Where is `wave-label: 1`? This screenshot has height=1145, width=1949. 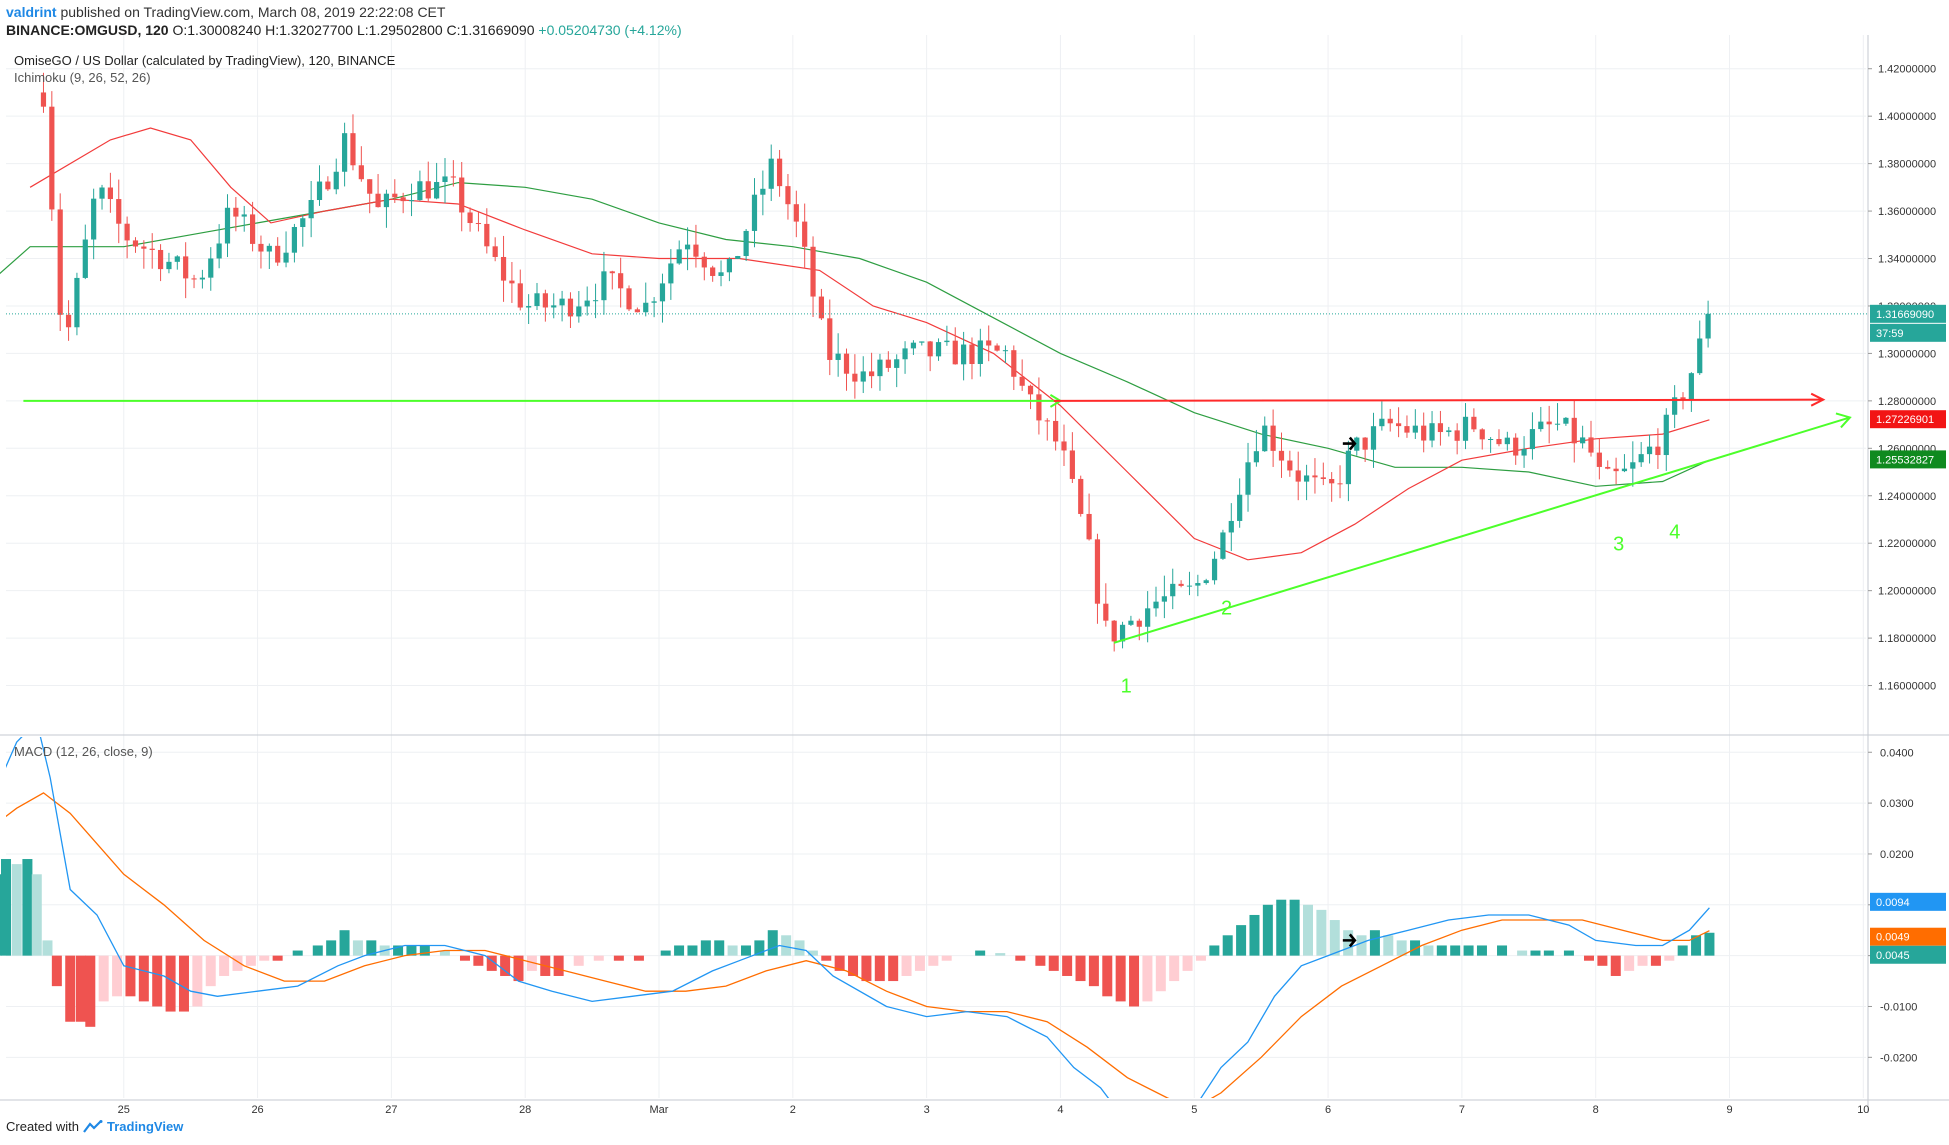
wave-label: 1 is located at coordinates (1126, 687).